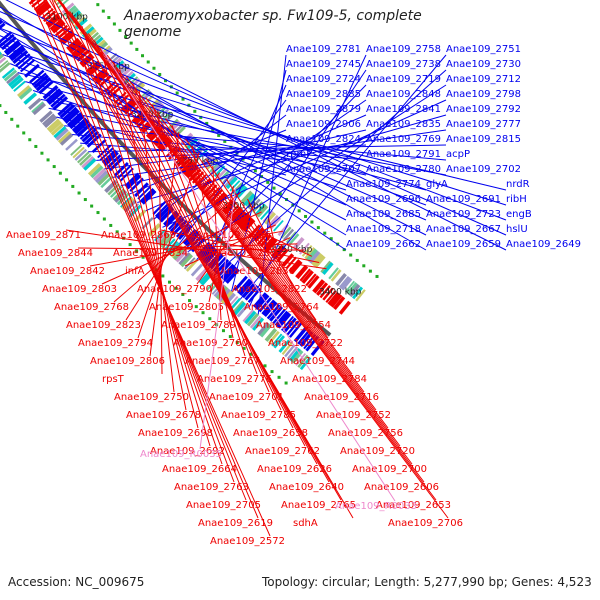 This screenshot has width=600, height=600. Describe the element at coordinates (403, 169) in the screenshot. I see `forward-gene-label: Anae109_2780` at that location.